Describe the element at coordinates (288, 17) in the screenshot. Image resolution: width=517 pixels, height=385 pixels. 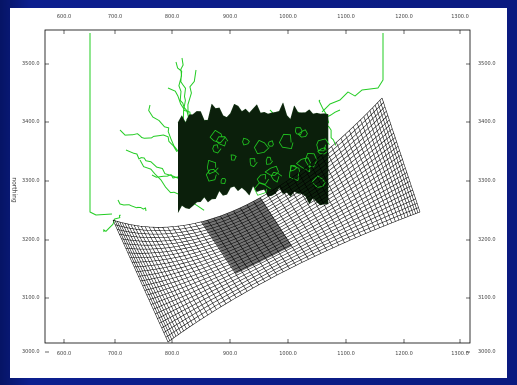
I see `top-tick-label: 1000.0` at that location.